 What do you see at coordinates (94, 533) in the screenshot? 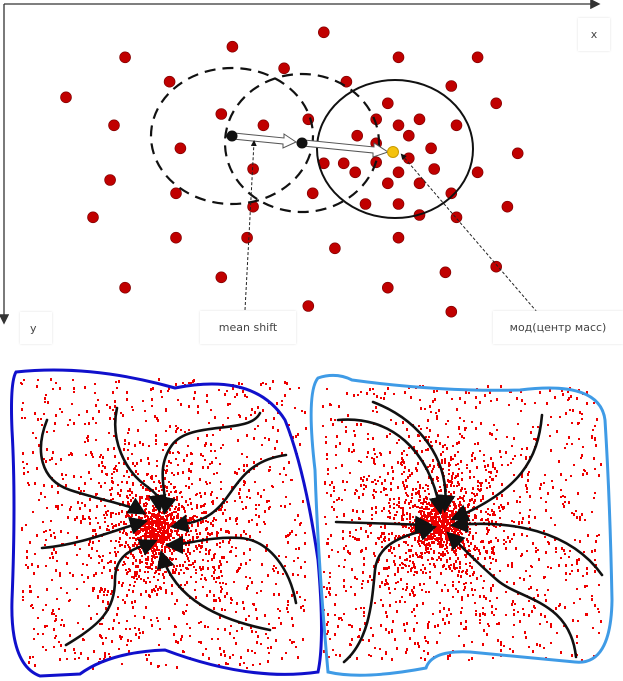
I see `flow-arrow` at bounding box center [94, 533].